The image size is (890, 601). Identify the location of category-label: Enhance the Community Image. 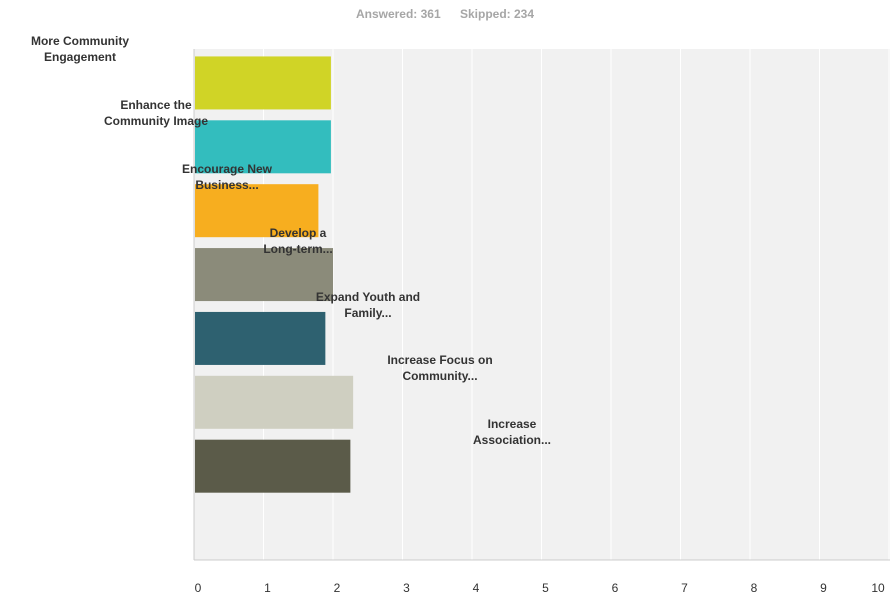
(156, 113).